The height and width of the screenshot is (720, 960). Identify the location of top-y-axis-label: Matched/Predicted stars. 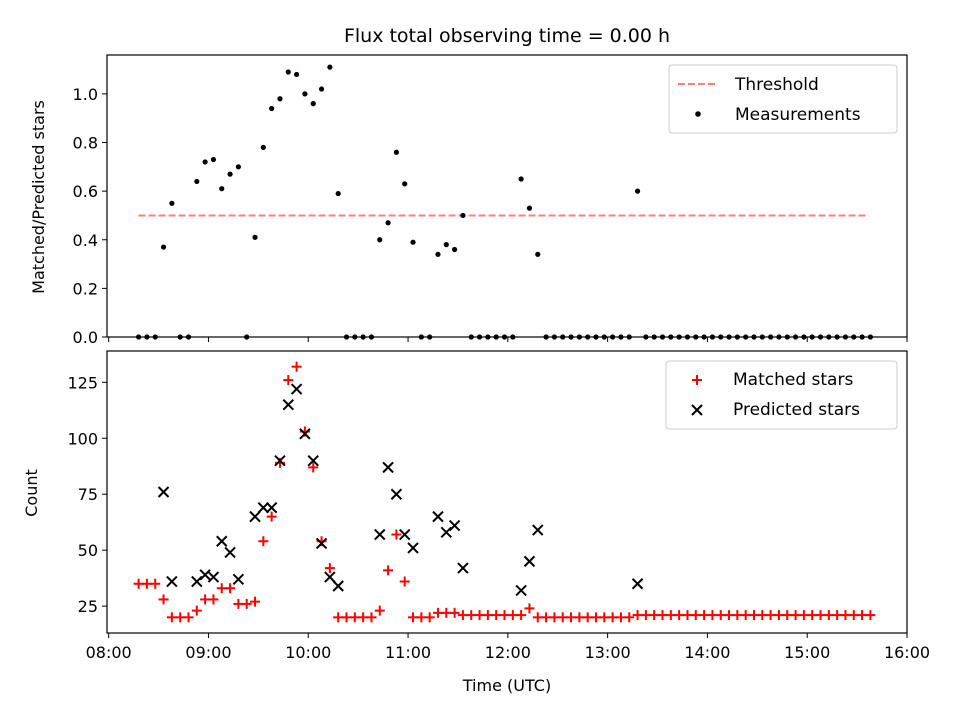
(38, 197).